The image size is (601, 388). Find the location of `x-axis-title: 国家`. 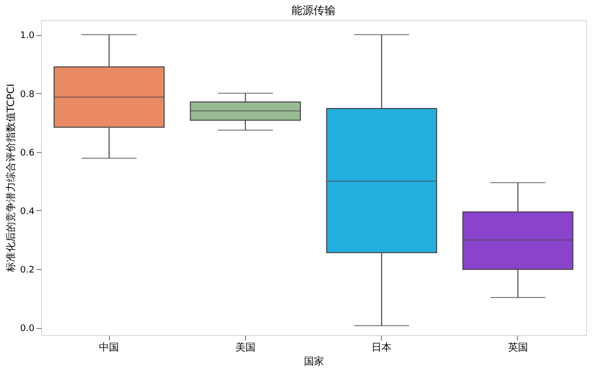

x-axis-title: 国家 is located at coordinates (314, 362).